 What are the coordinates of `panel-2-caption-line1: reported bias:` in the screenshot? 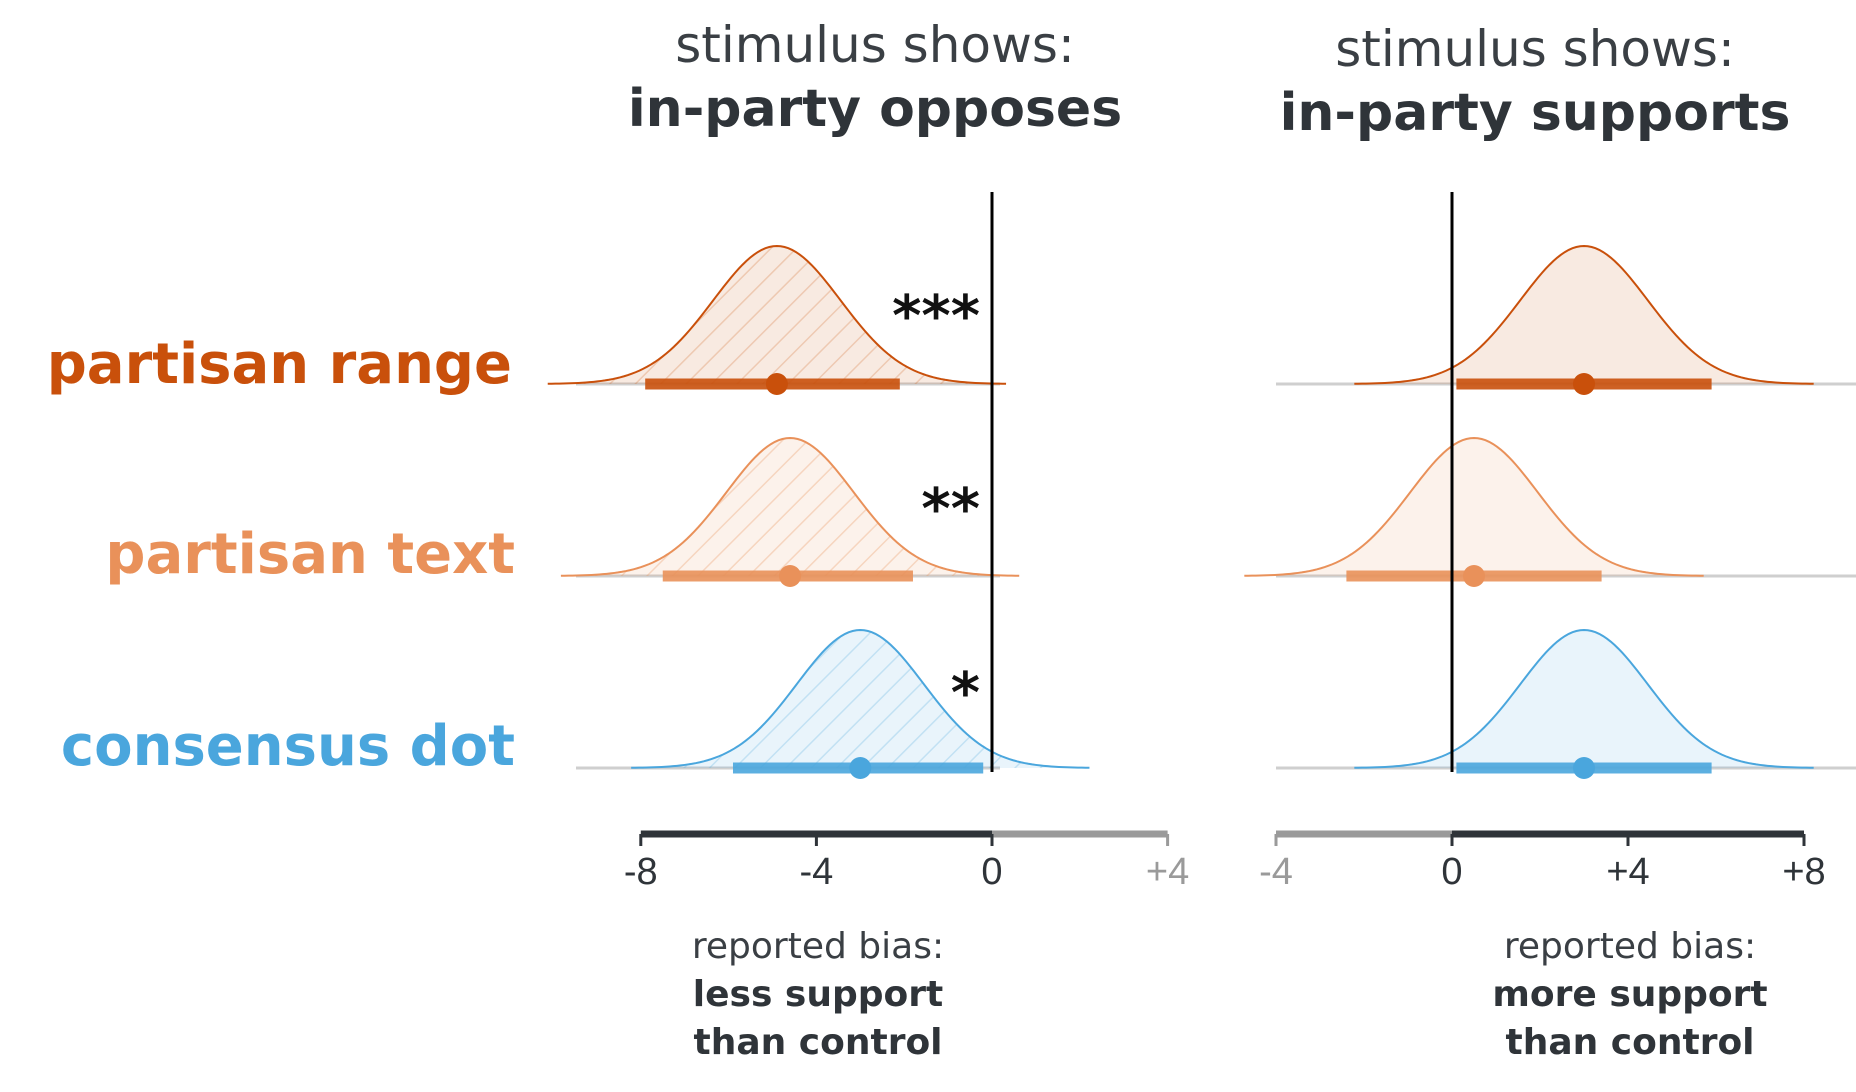 It's located at (1630, 946).